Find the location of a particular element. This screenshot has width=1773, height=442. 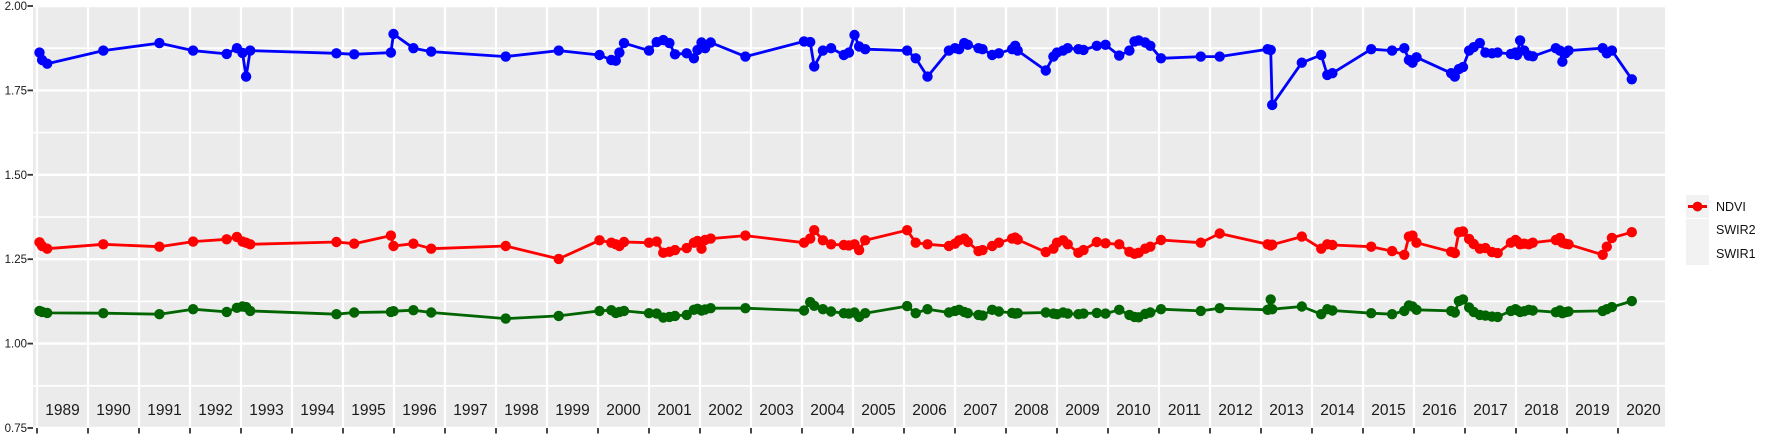

y-tick-label: 1.75 is located at coordinates (16, 91).